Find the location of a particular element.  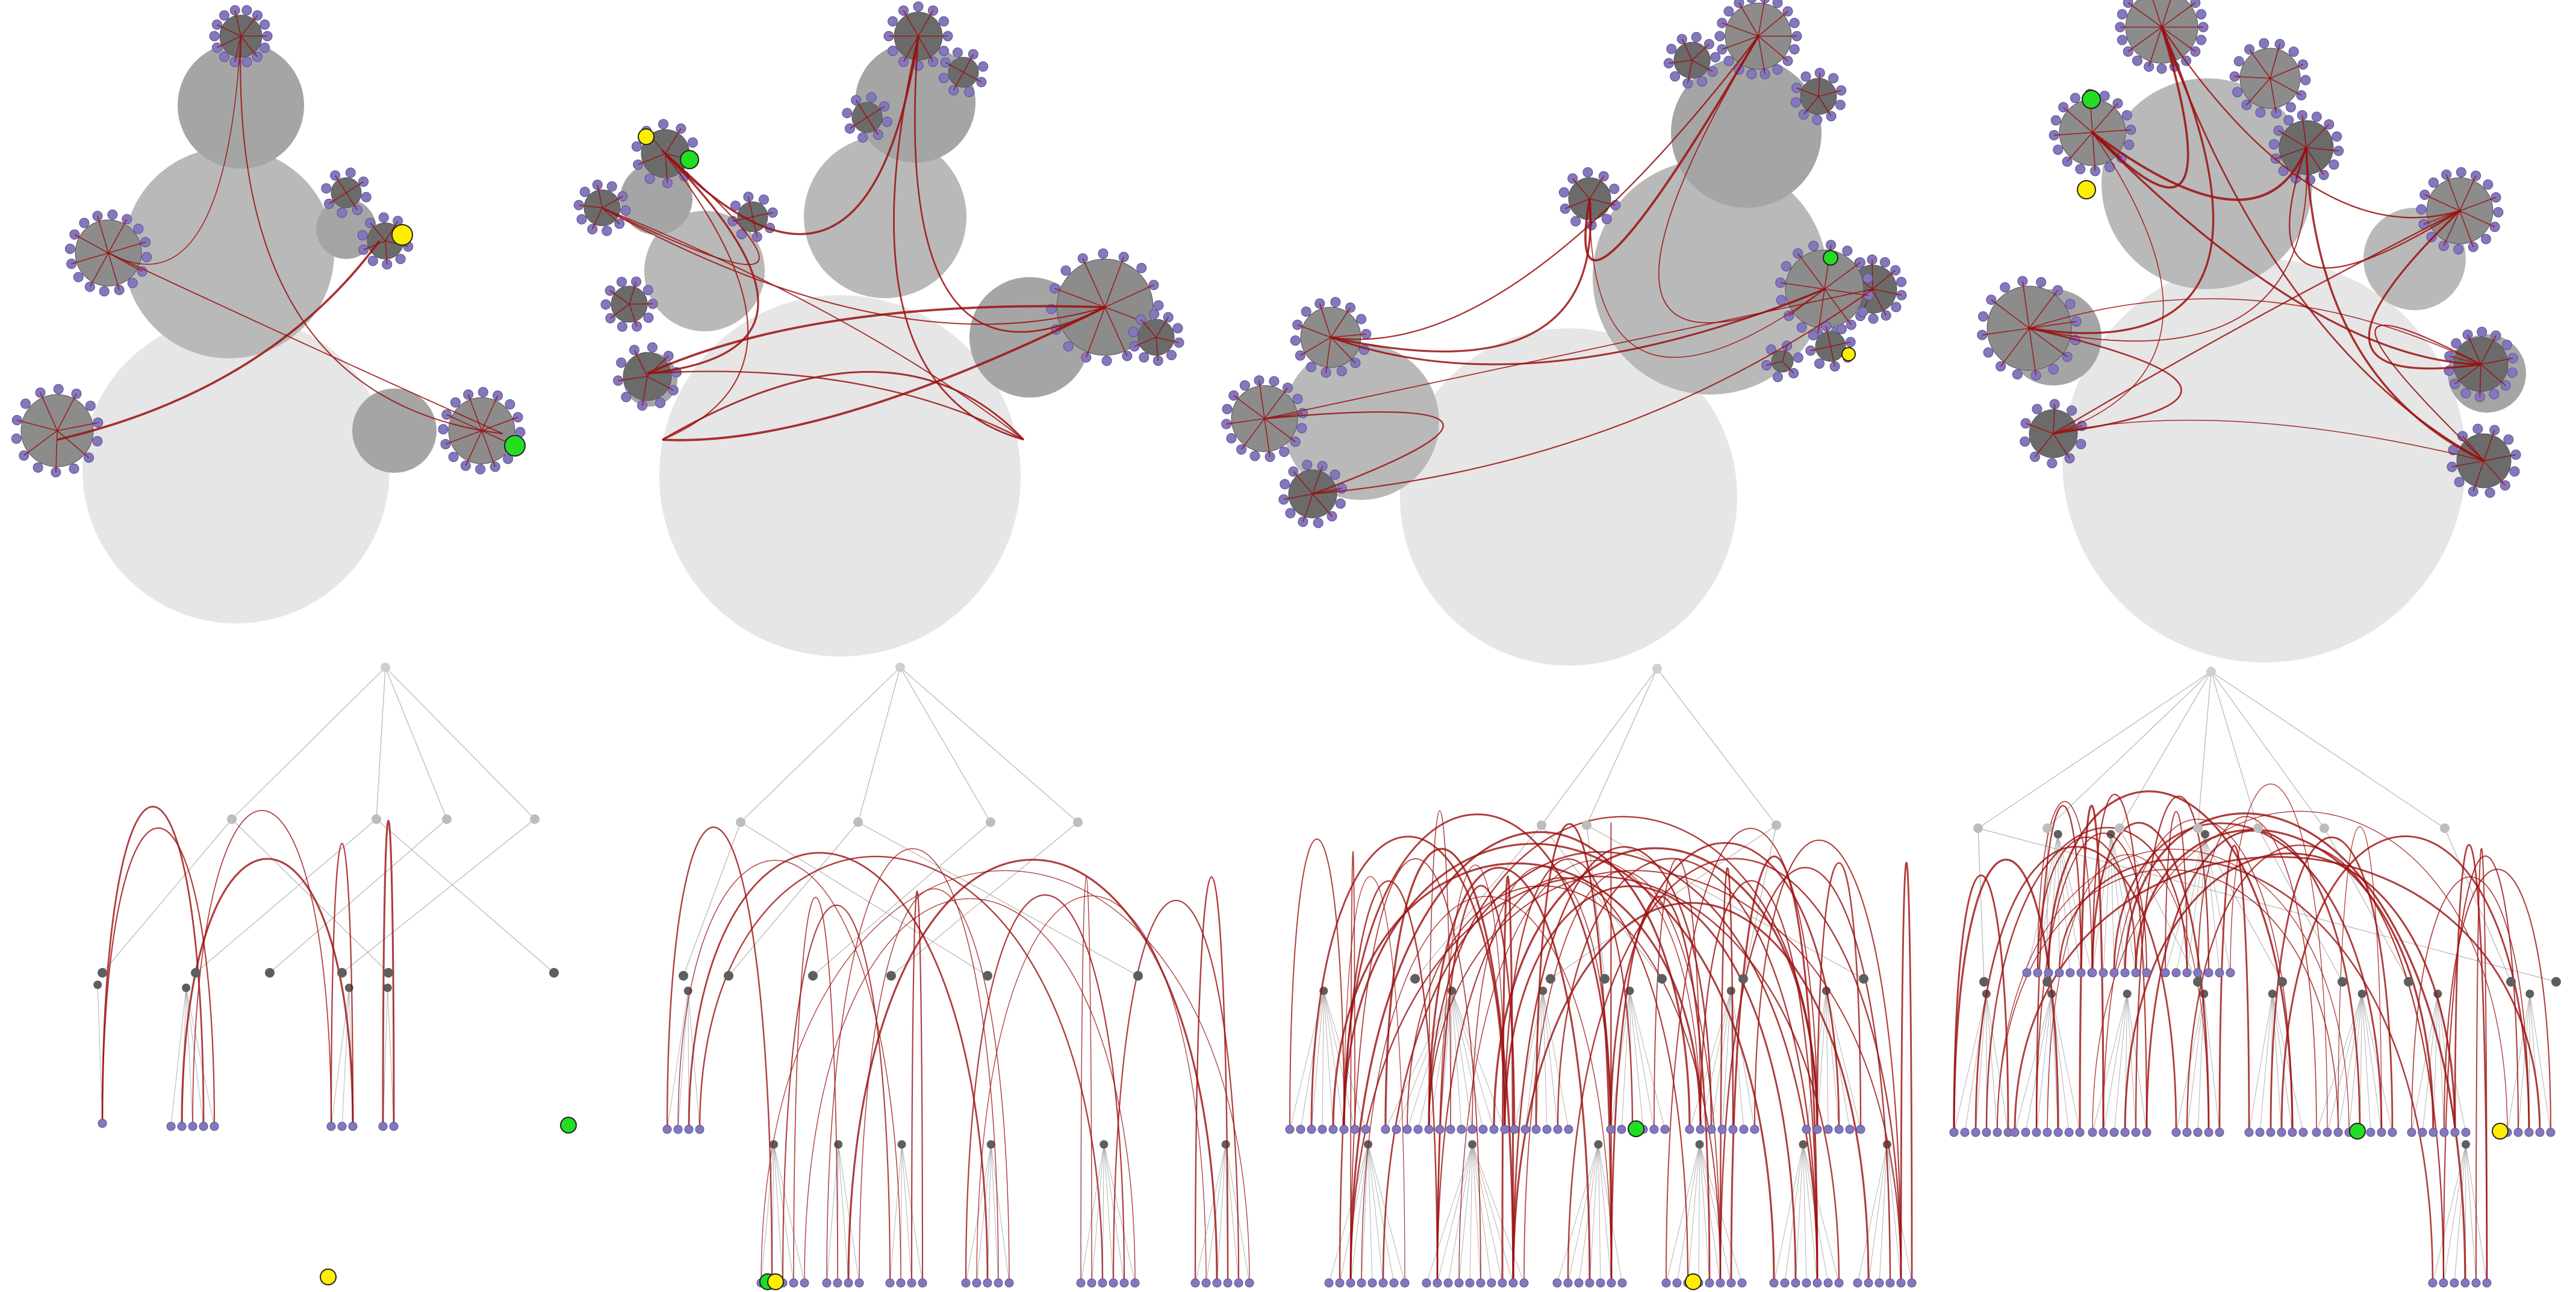

level1-circle is located at coordinates (885, 217).